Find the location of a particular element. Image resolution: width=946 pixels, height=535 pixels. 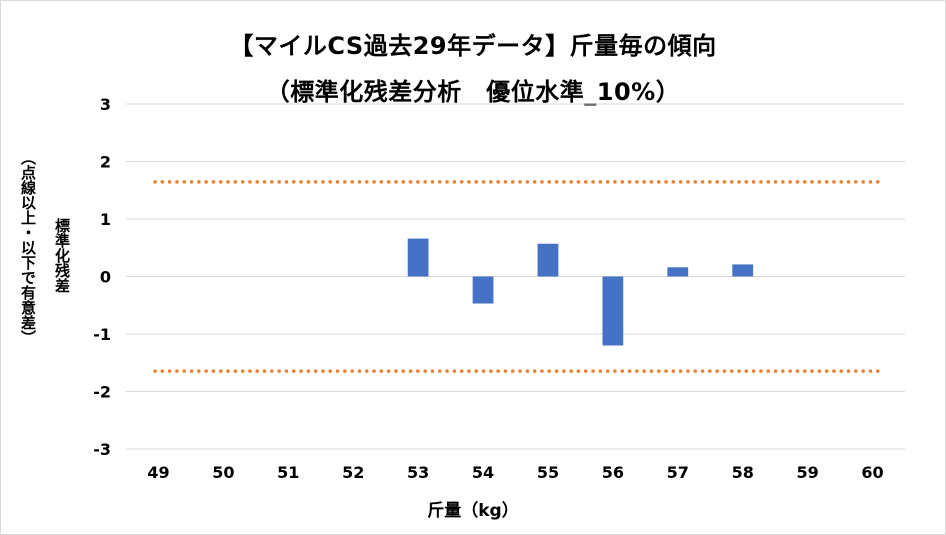

y-tick-label-6: -3 is located at coordinates (102, 449).